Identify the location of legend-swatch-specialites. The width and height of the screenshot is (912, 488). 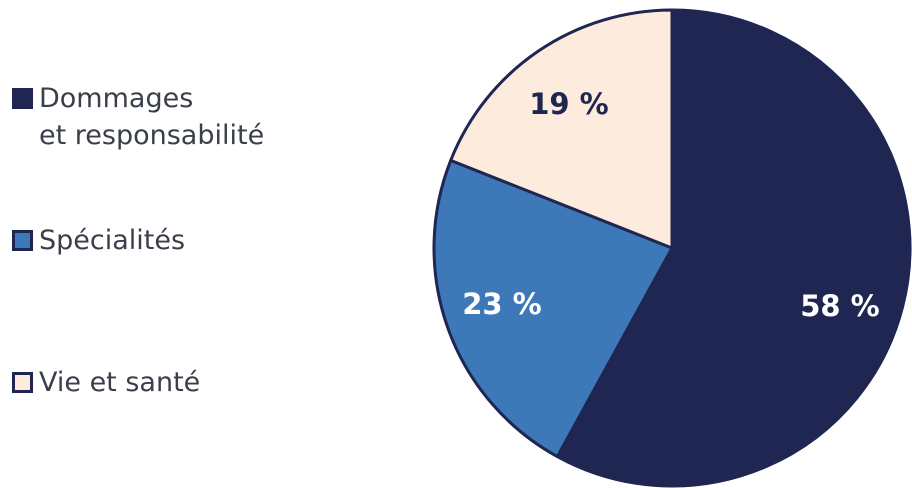
(22, 240).